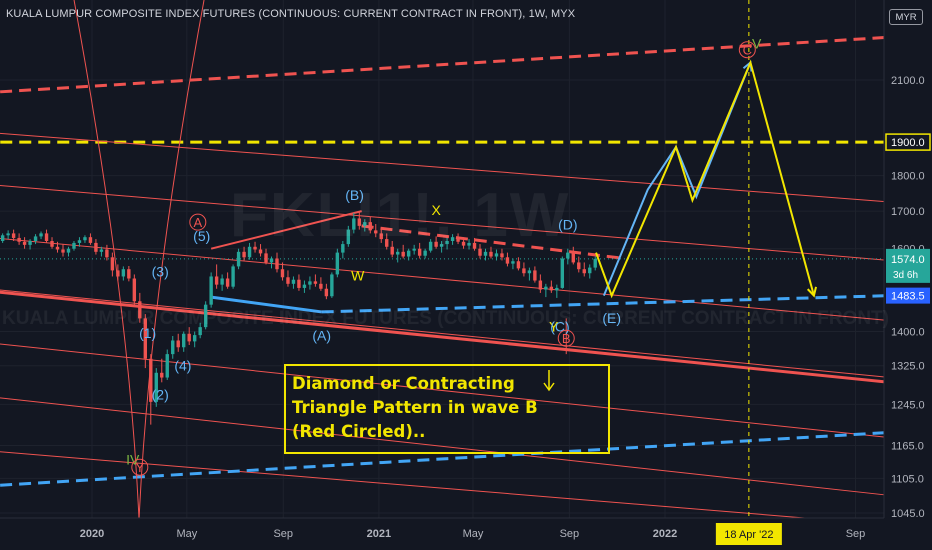  What do you see at coordinates (908, 295) in the screenshot?
I see `price-label-box-blue` at bounding box center [908, 295].